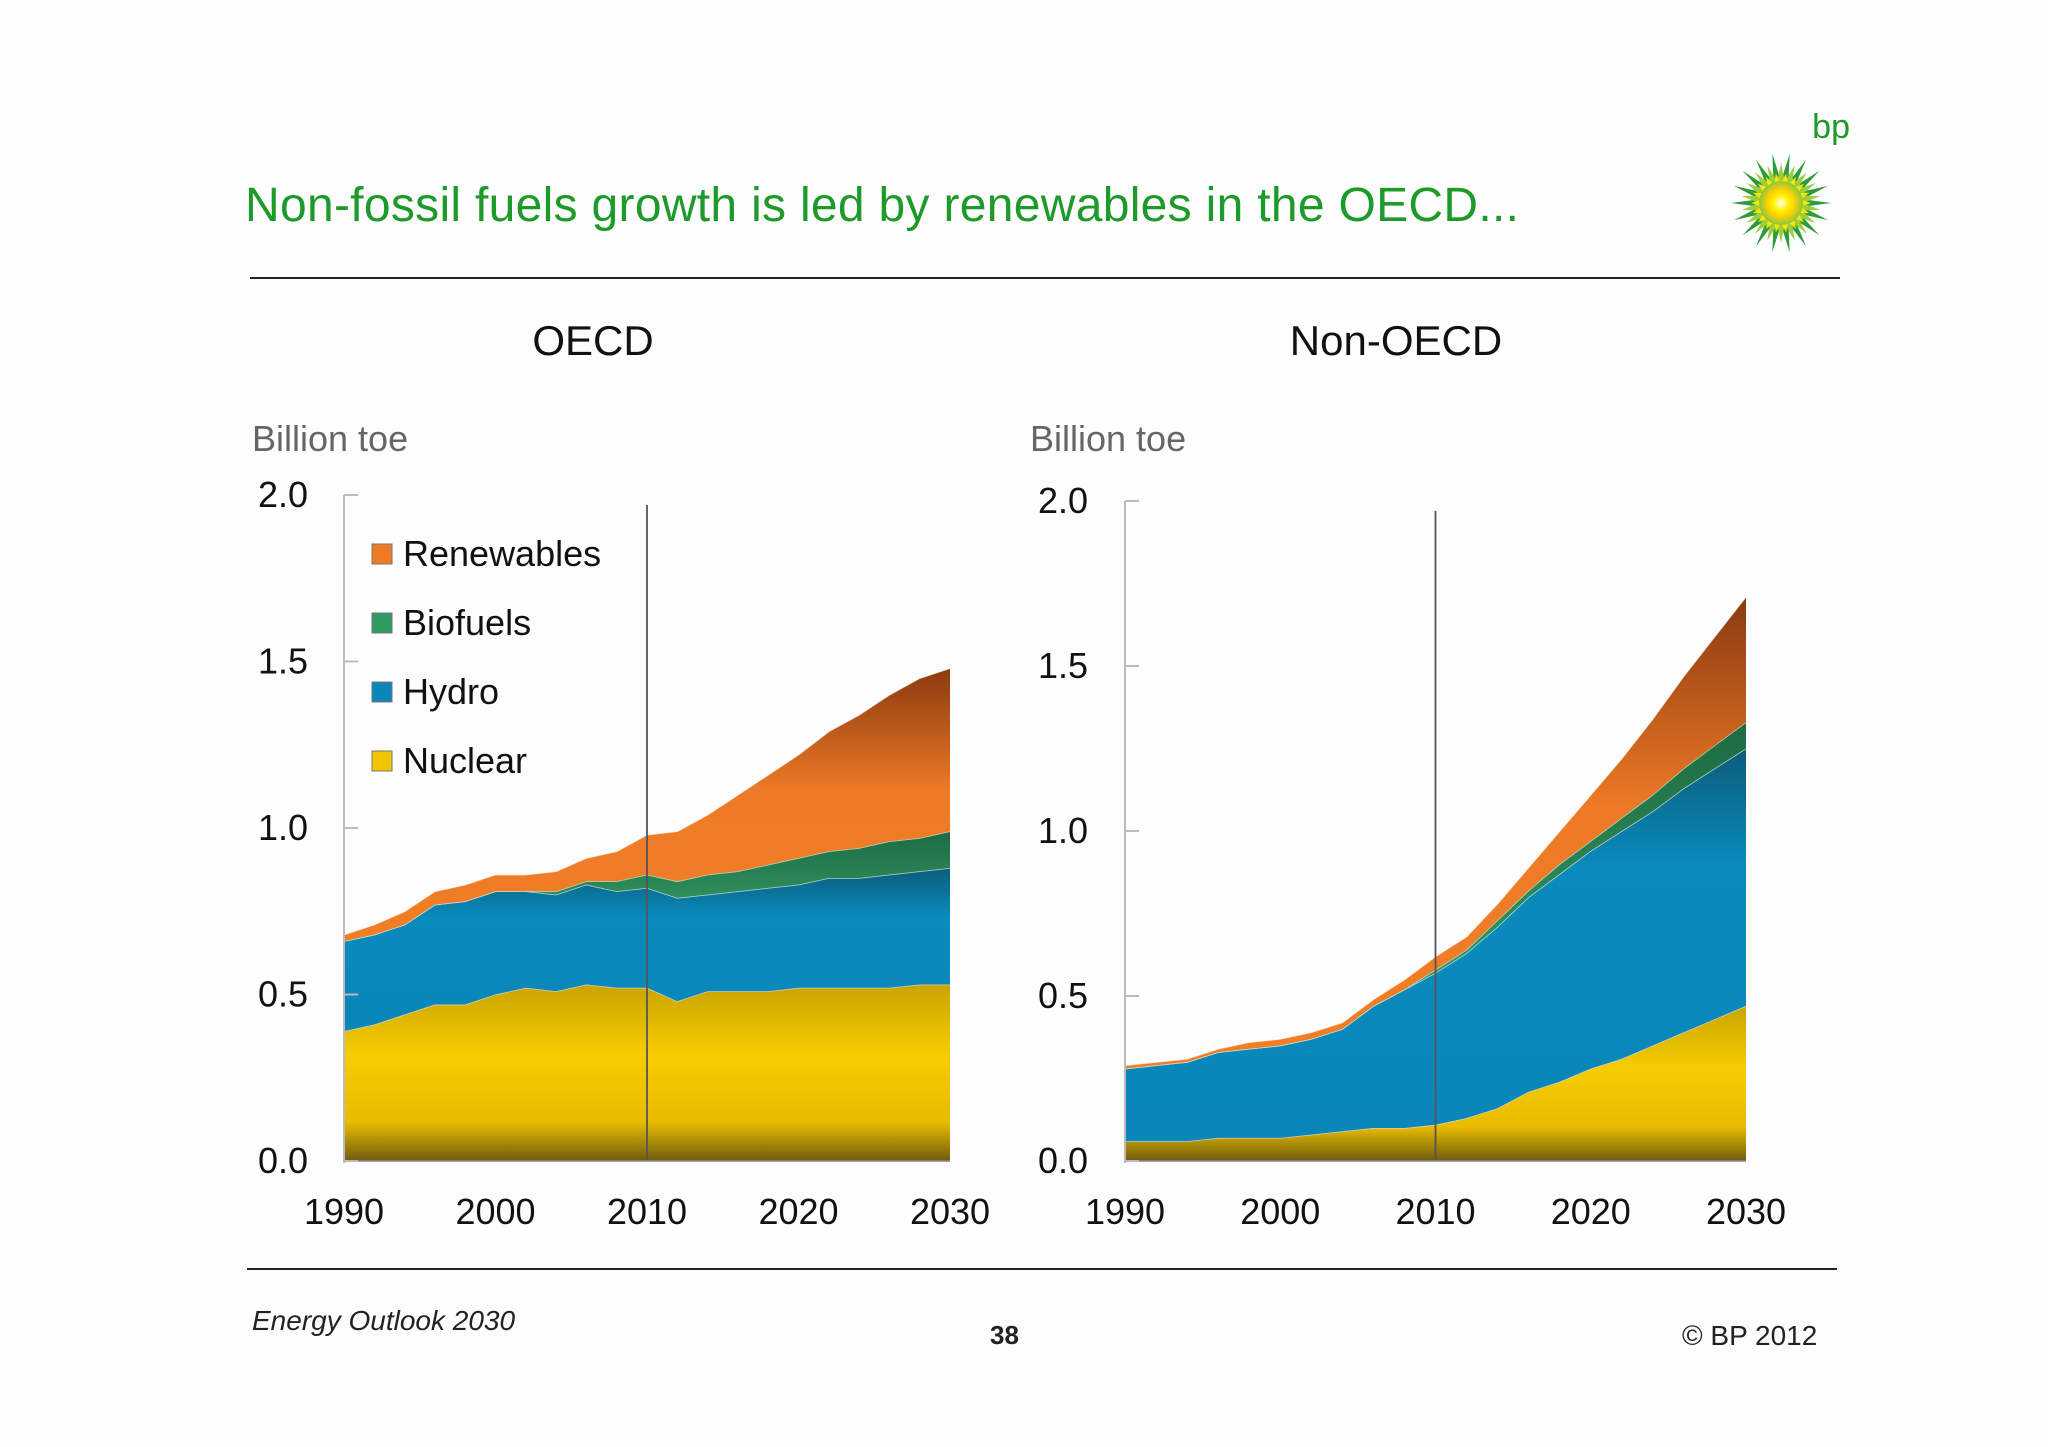  Describe the element at coordinates (1396, 340) in the screenshot. I see `chart-title: Non-OECD` at that location.